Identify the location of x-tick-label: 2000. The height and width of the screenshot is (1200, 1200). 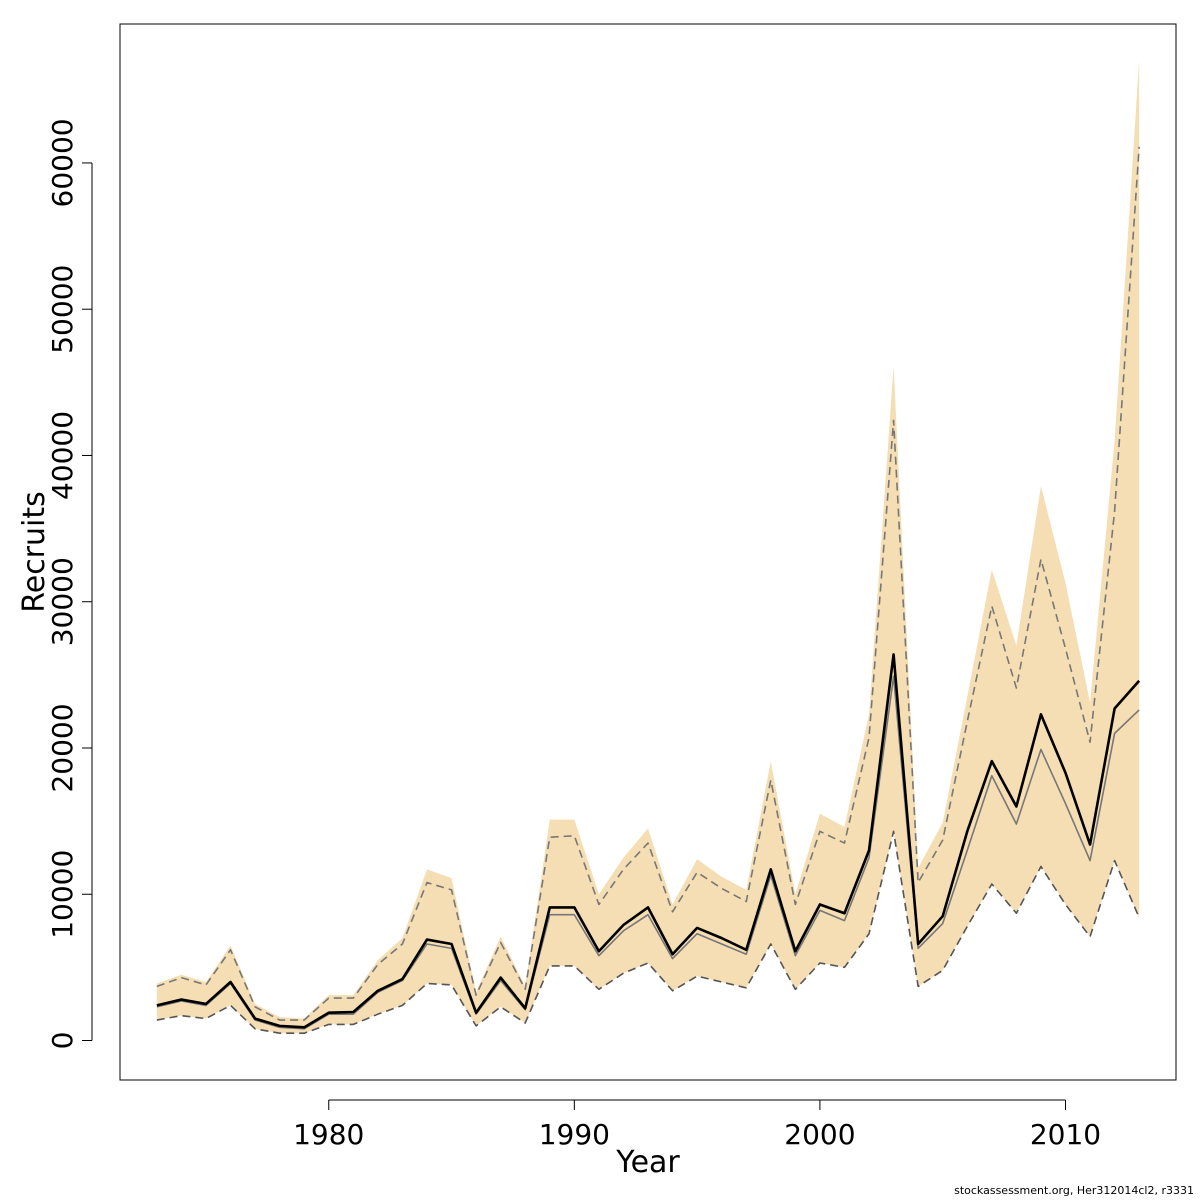
(819, 1134).